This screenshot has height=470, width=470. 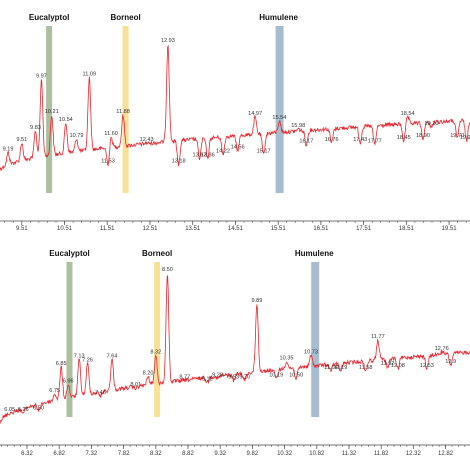 I want to click on peak-label: 11.58, so click(x=366, y=368).